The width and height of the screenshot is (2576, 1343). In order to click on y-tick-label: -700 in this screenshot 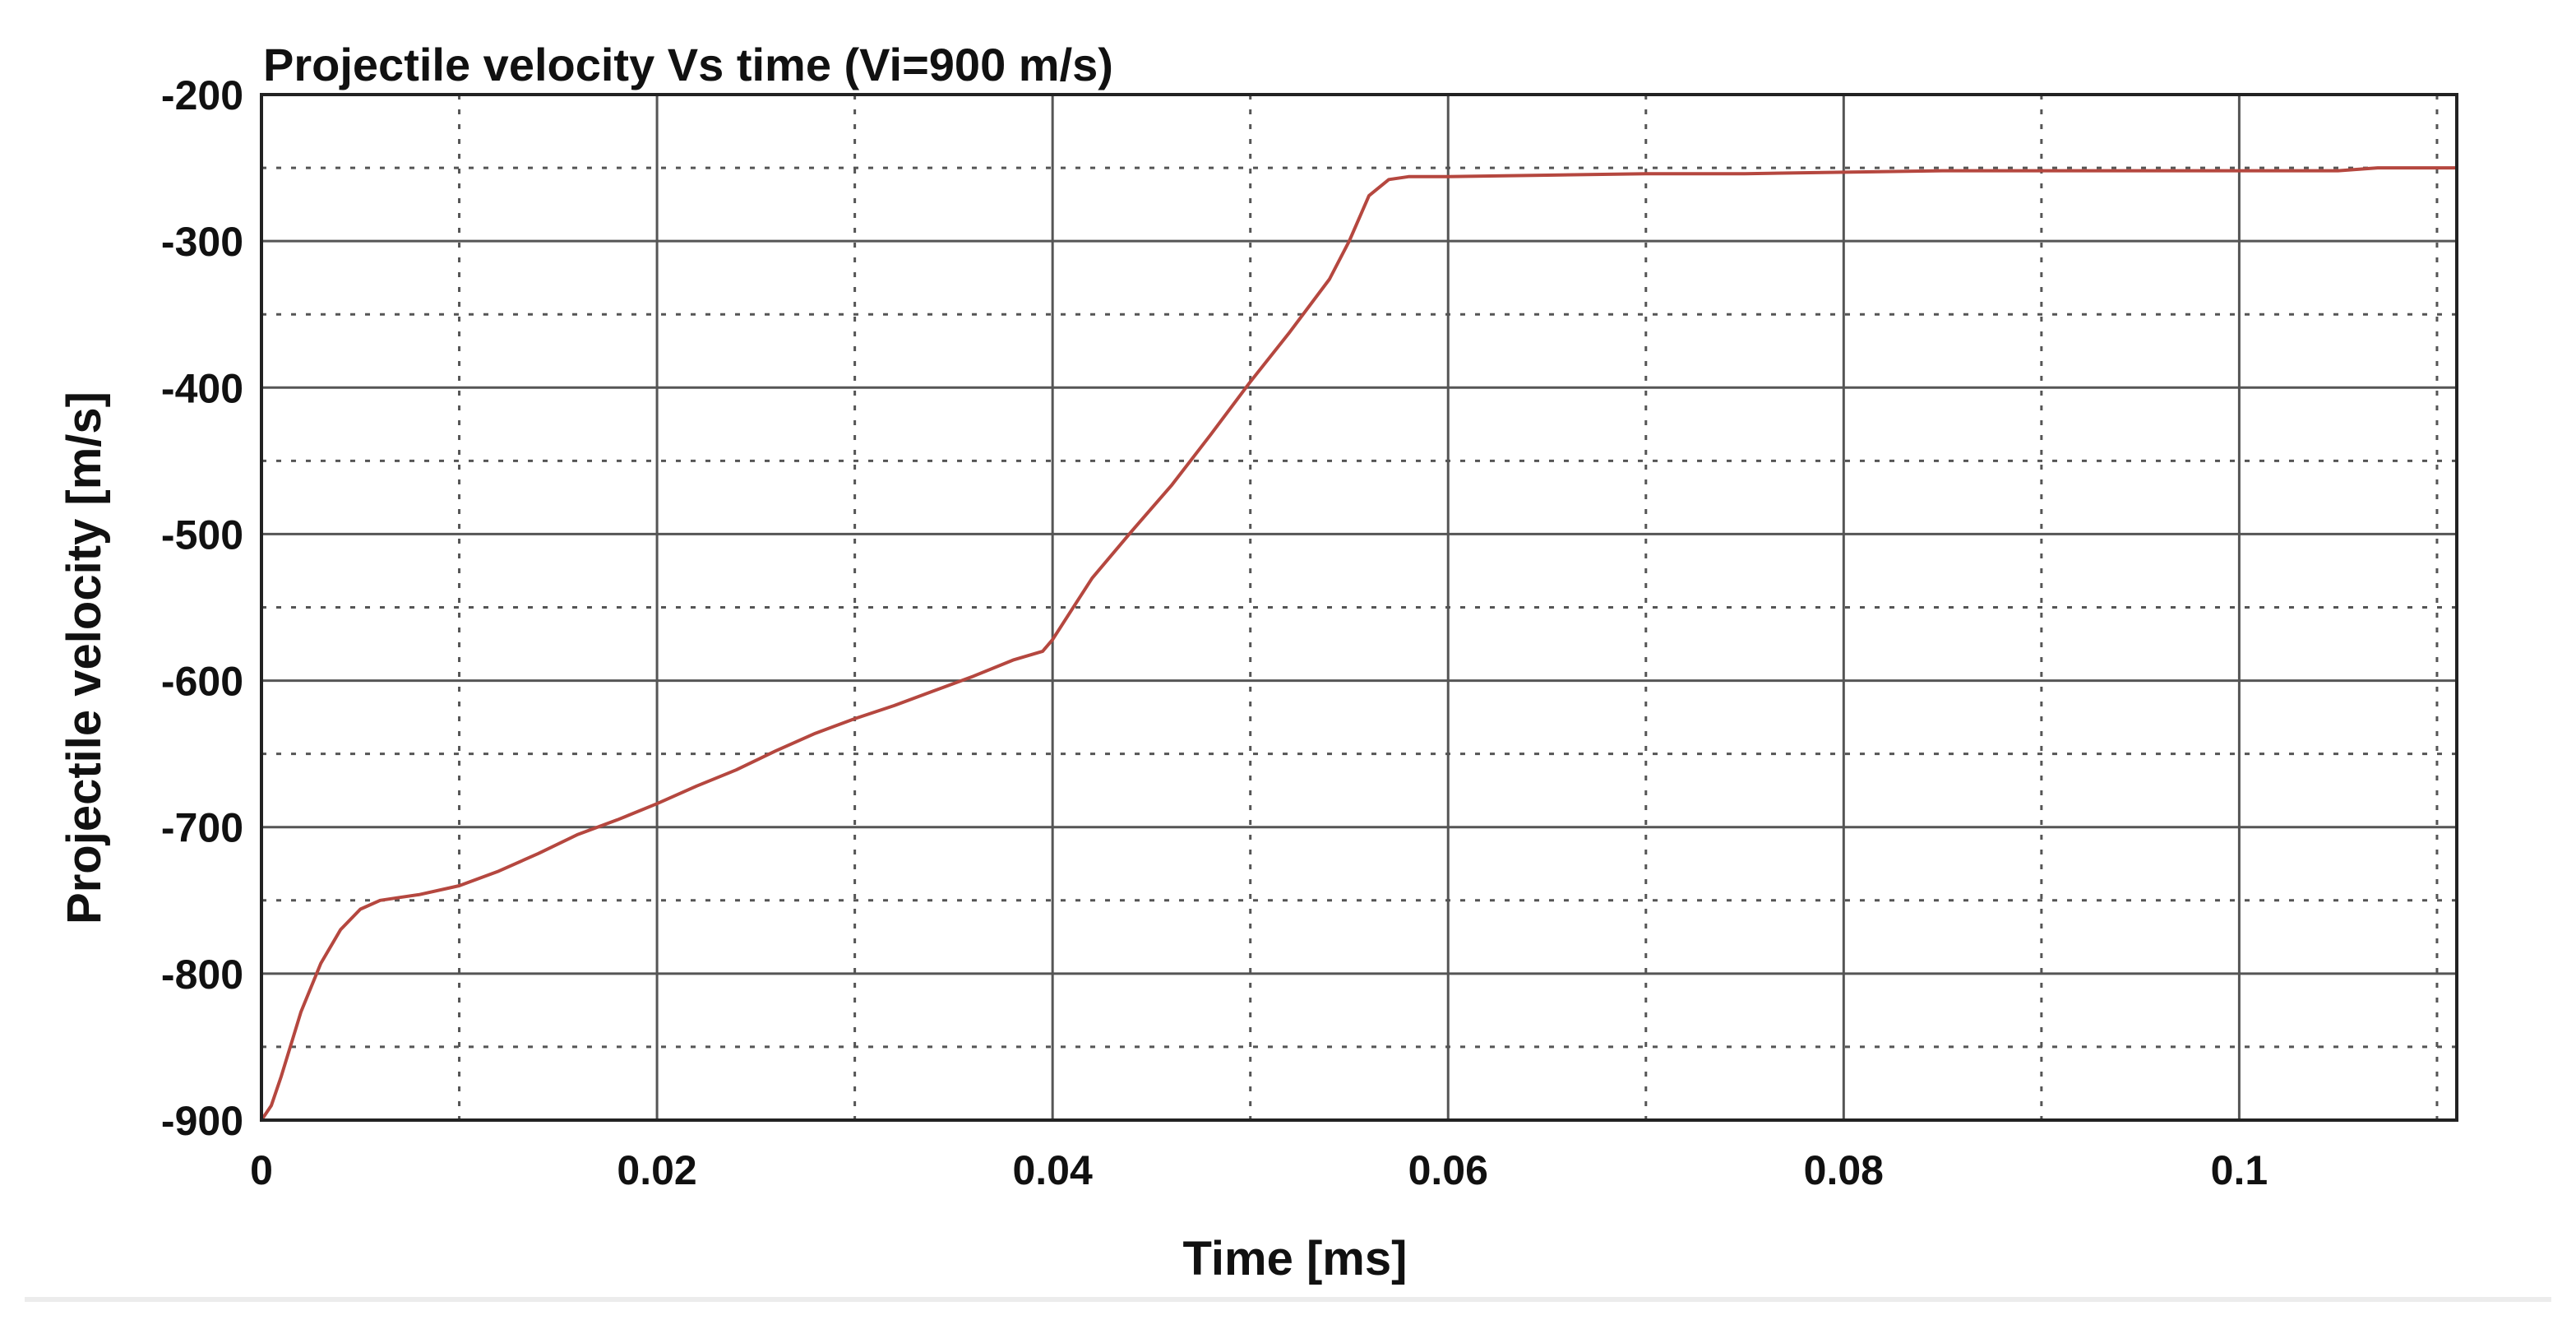, I will do `click(202, 828)`.